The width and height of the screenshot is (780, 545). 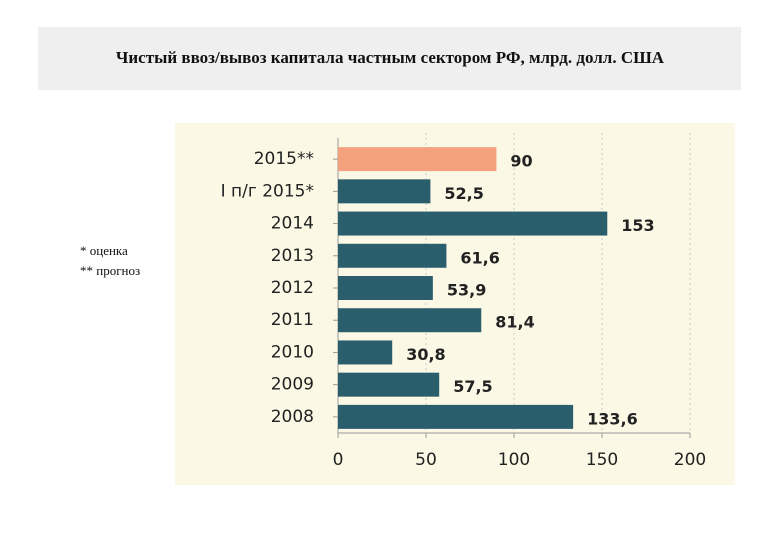 I want to click on value-label: 81,4, so click(x=514, y=322).